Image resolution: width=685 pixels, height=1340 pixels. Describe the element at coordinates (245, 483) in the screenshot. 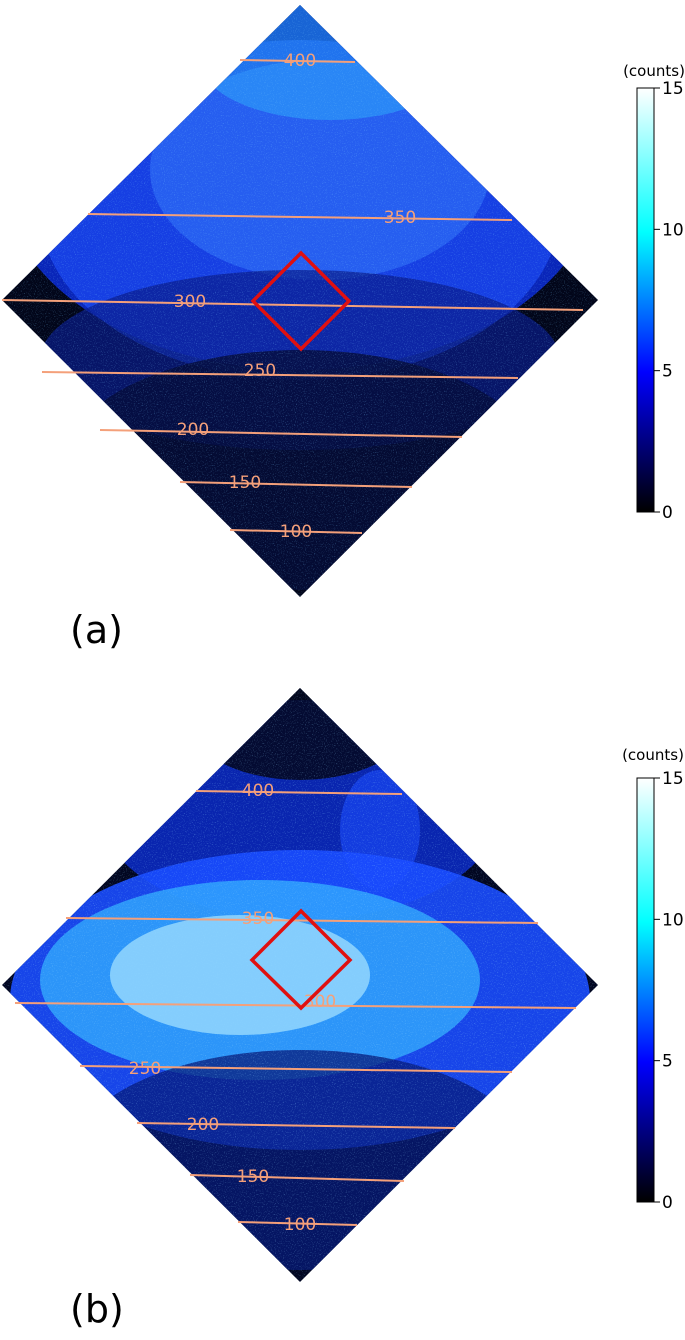

I see `contour-label-a-150: 150` at that location.